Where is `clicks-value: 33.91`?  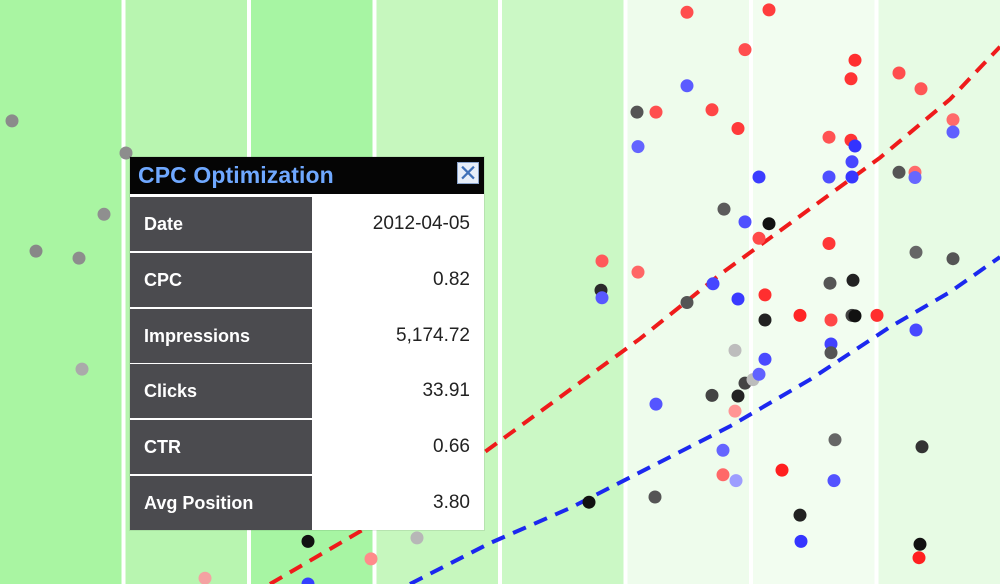 clicks-value: 33.91 is located at coordinates (398, 391).